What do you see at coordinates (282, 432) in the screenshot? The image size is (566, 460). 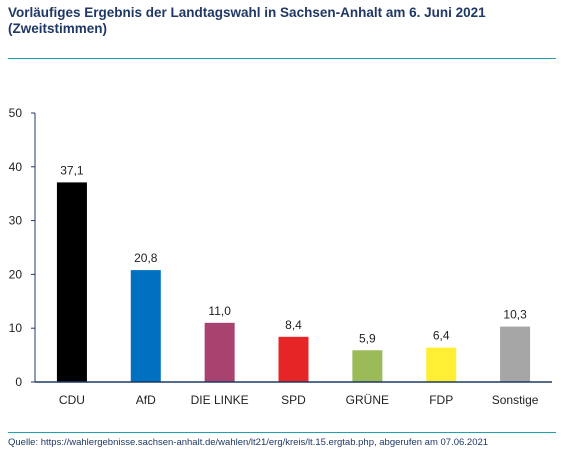 I see `bottom-divider` at bounding box center [282, 432].